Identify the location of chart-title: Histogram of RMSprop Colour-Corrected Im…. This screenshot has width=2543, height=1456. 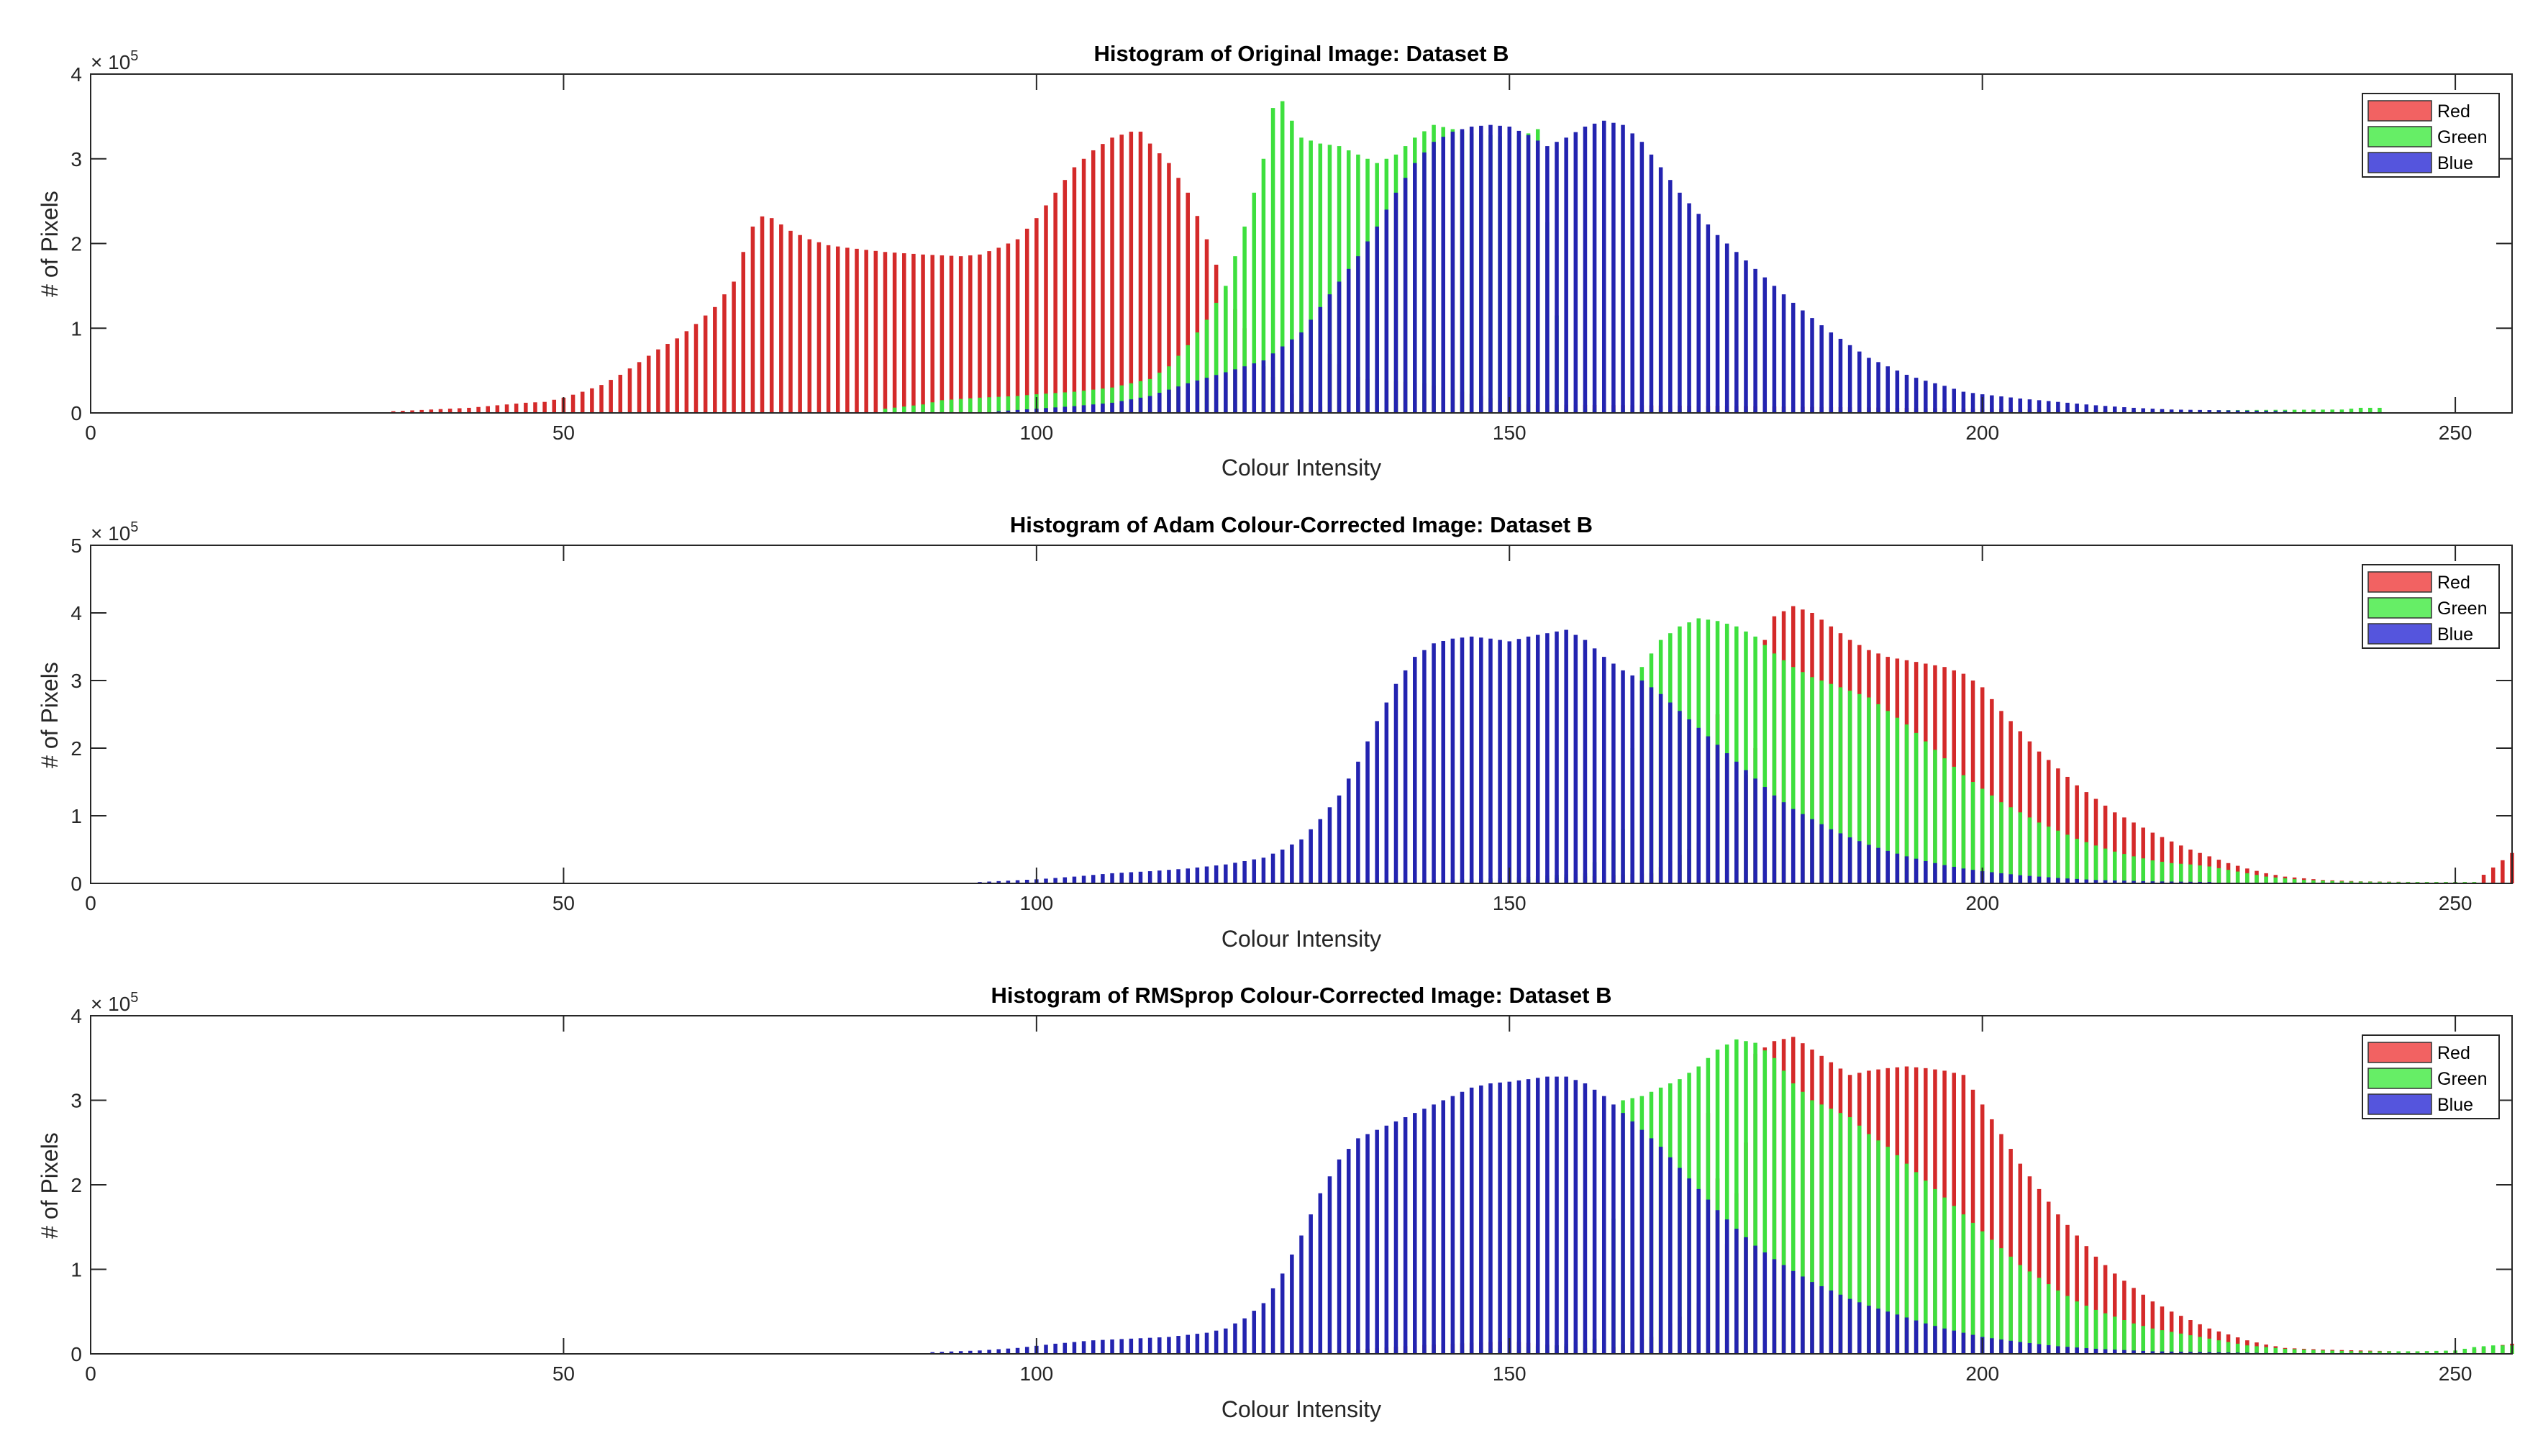
(1301, 995).